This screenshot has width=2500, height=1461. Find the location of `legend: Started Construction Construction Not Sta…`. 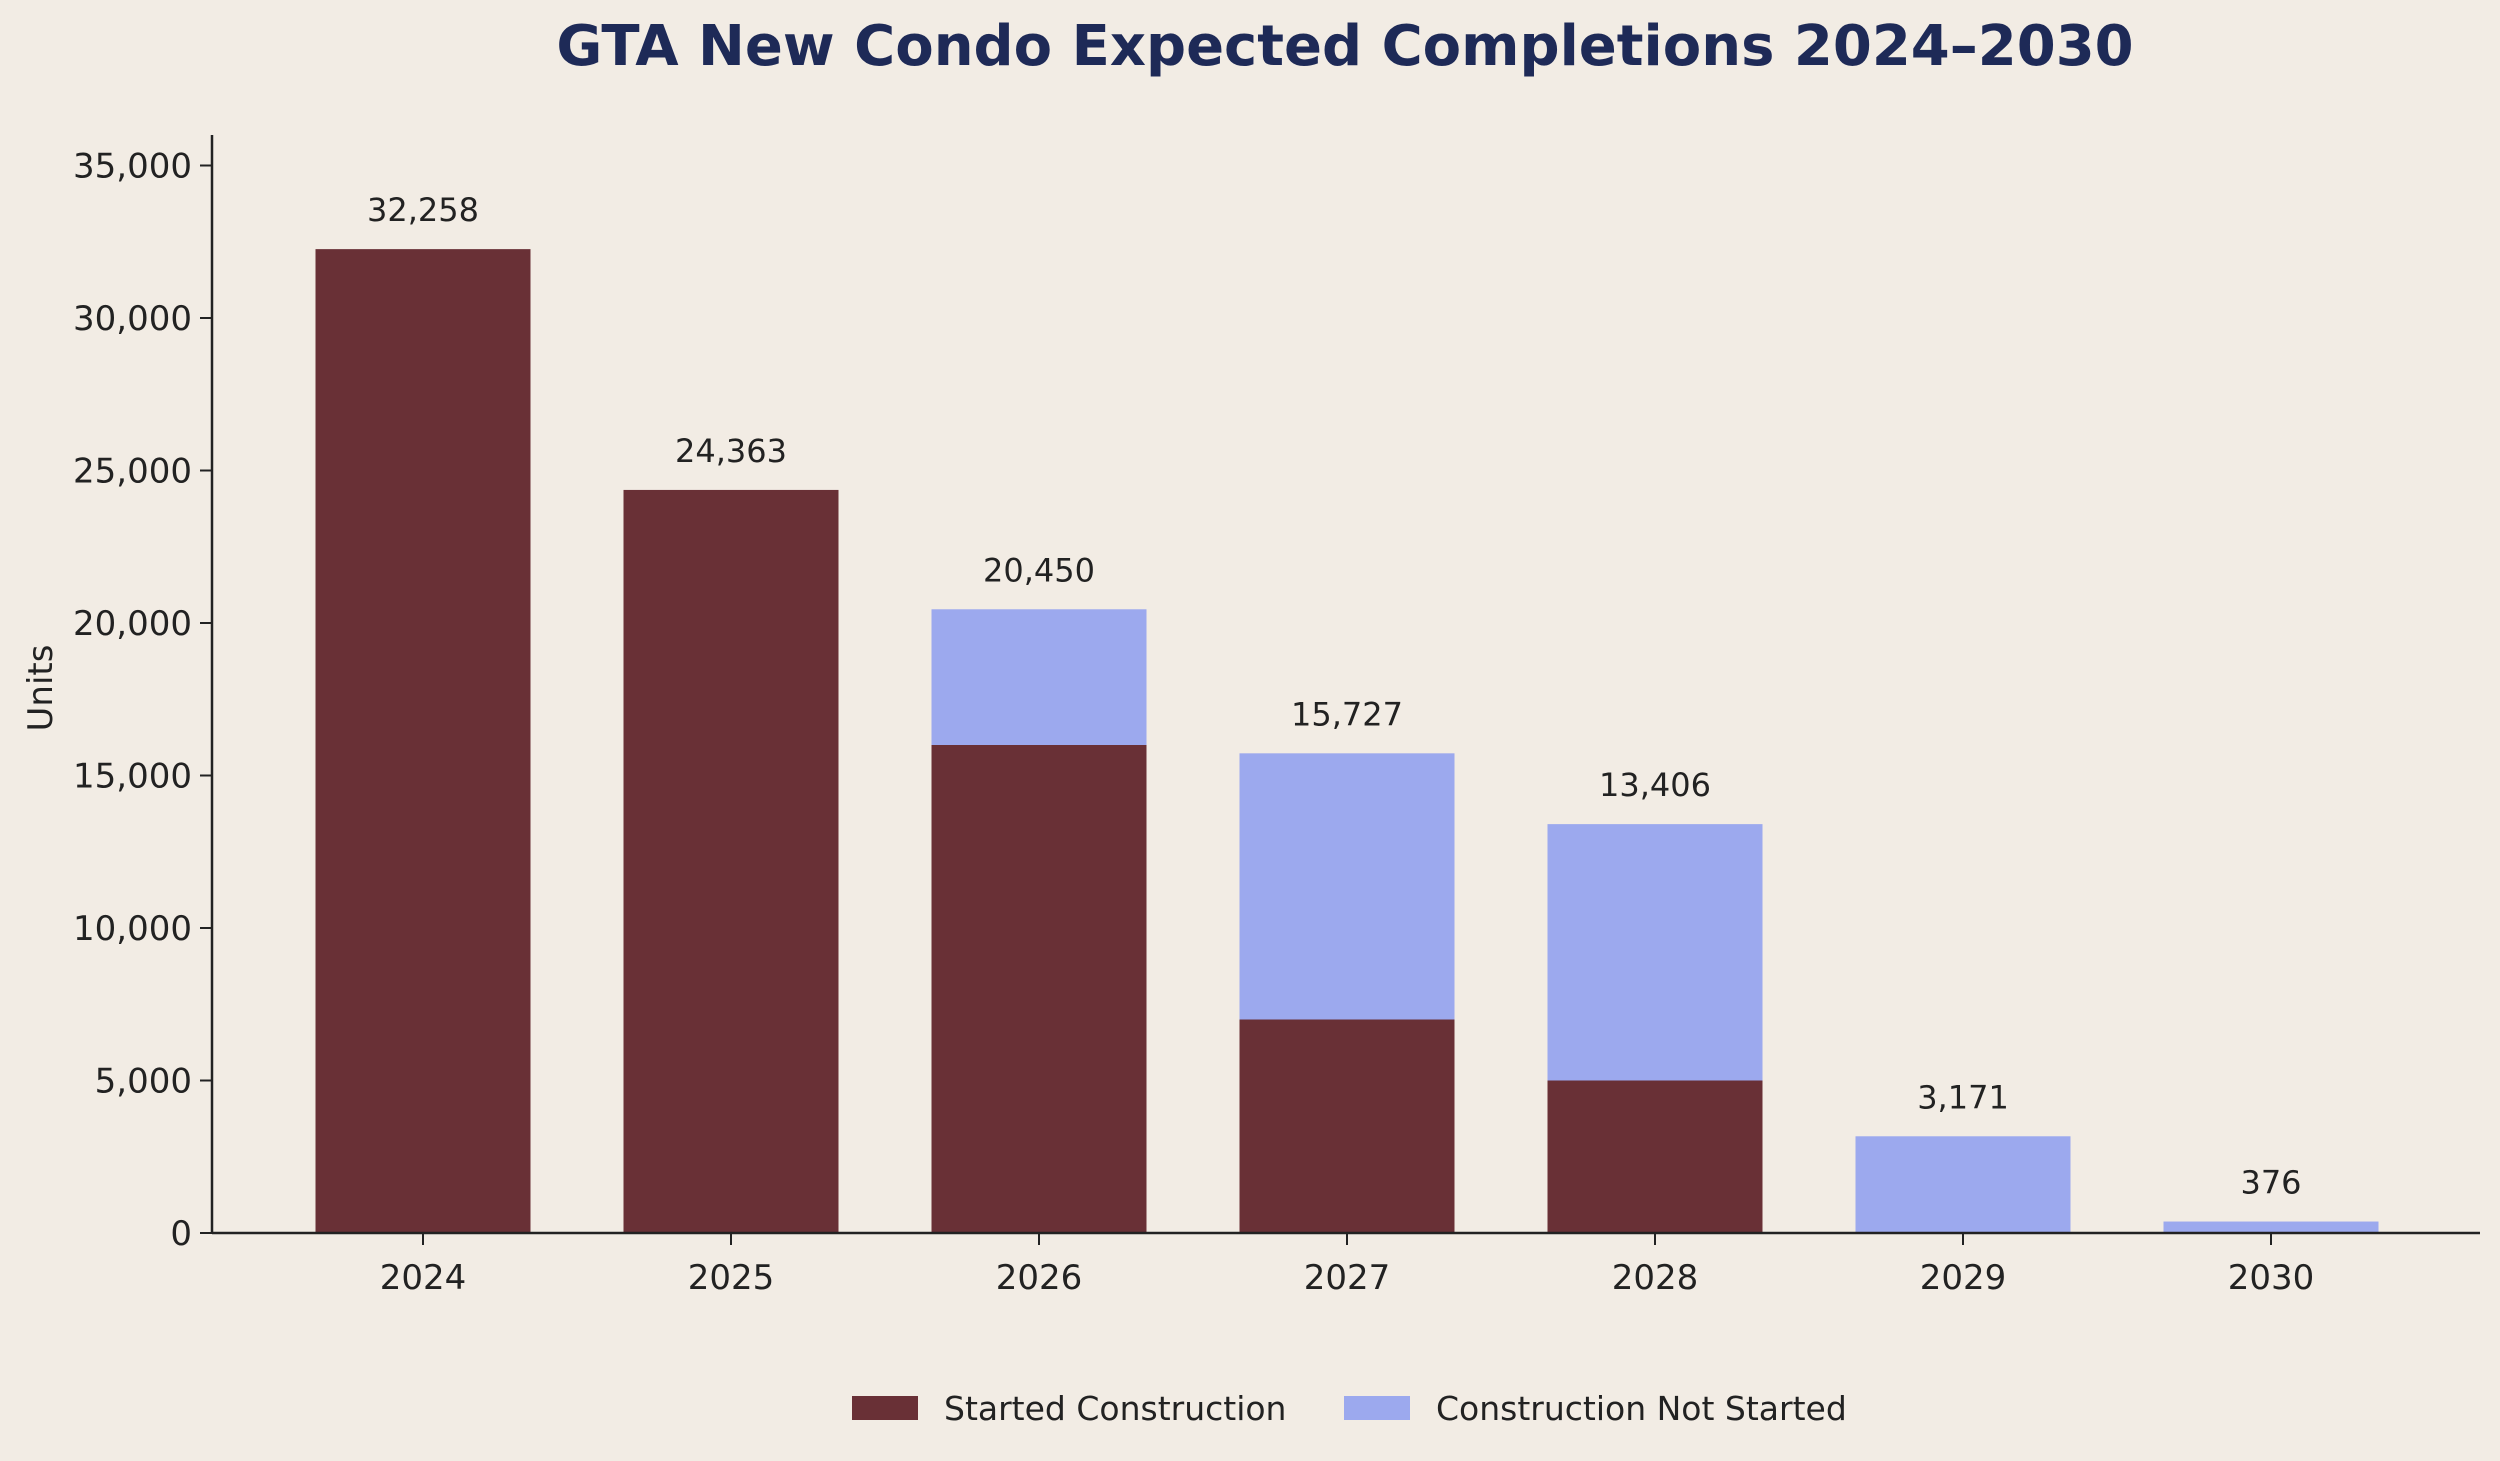

legend: Started Construction Construction Not Sta… is located at coordinates (1349, 1408).